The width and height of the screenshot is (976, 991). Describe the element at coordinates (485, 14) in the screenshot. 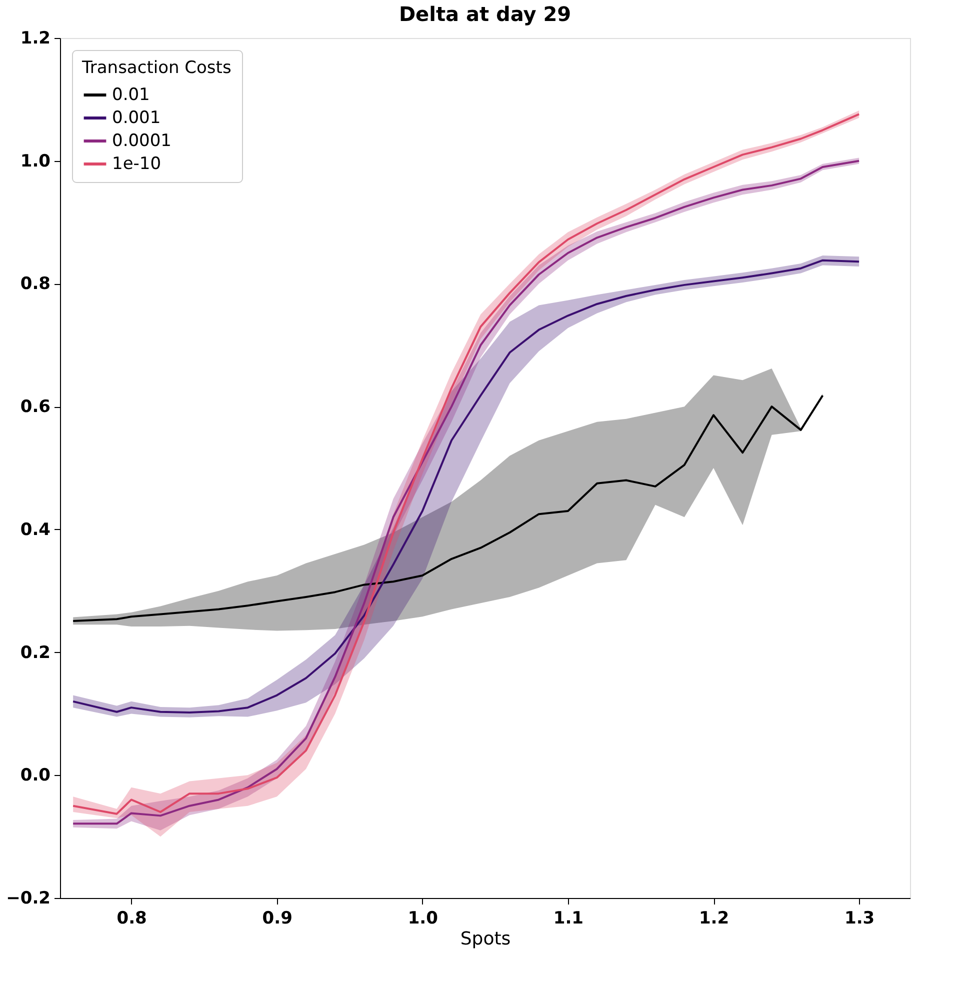

I see `chart-title: Delta at day 29` at that location.